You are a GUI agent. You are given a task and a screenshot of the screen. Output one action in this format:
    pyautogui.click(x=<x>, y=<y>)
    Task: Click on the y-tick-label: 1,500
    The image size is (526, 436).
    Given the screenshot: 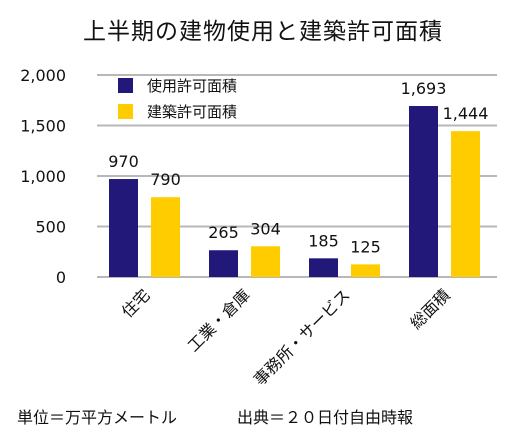 What is the action you would take?
    pyautogui.click(x=43, y=126)
    